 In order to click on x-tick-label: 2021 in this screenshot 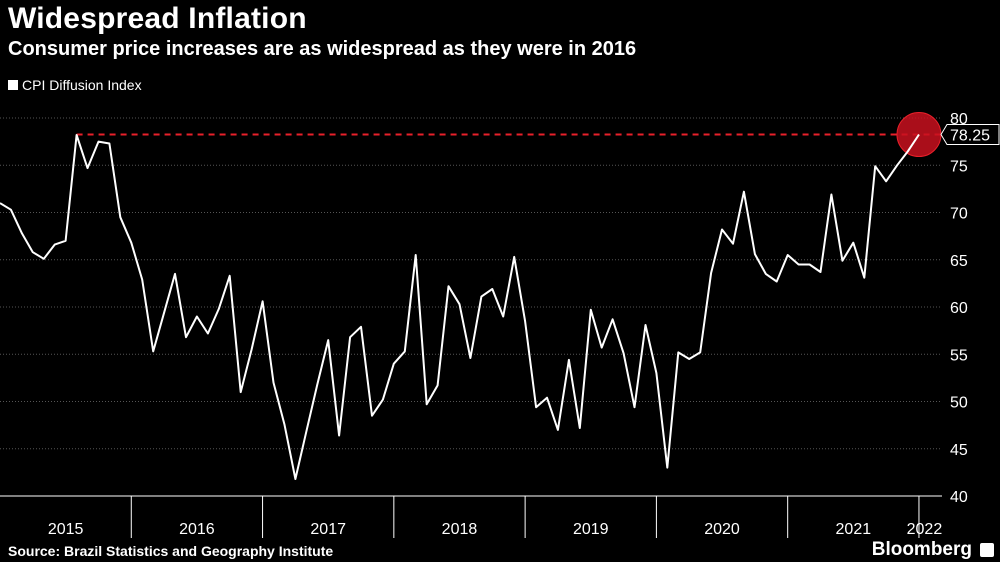, I will do `click(854, 529)`.